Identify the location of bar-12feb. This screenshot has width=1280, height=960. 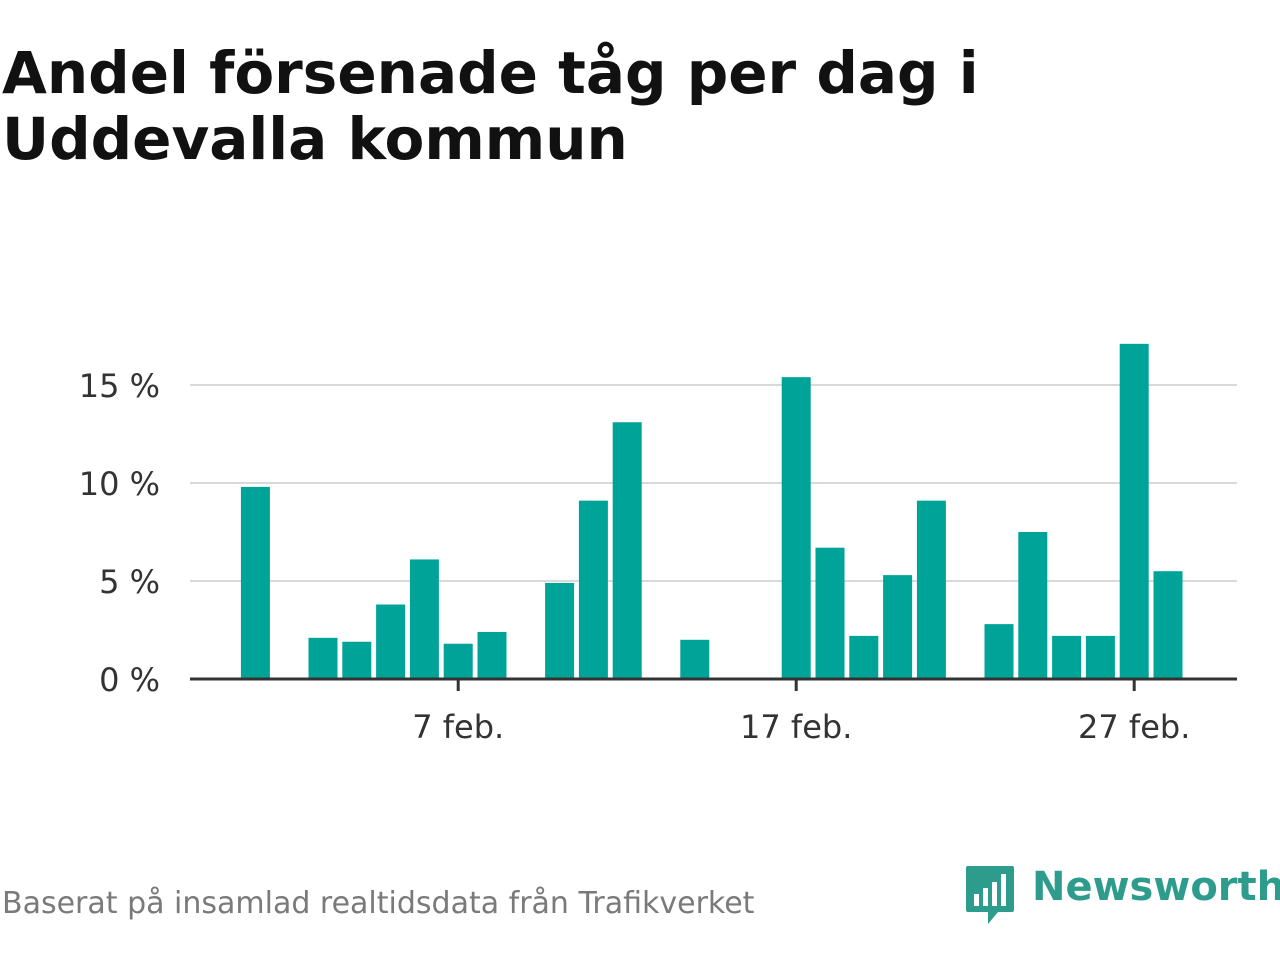
(627, 550).